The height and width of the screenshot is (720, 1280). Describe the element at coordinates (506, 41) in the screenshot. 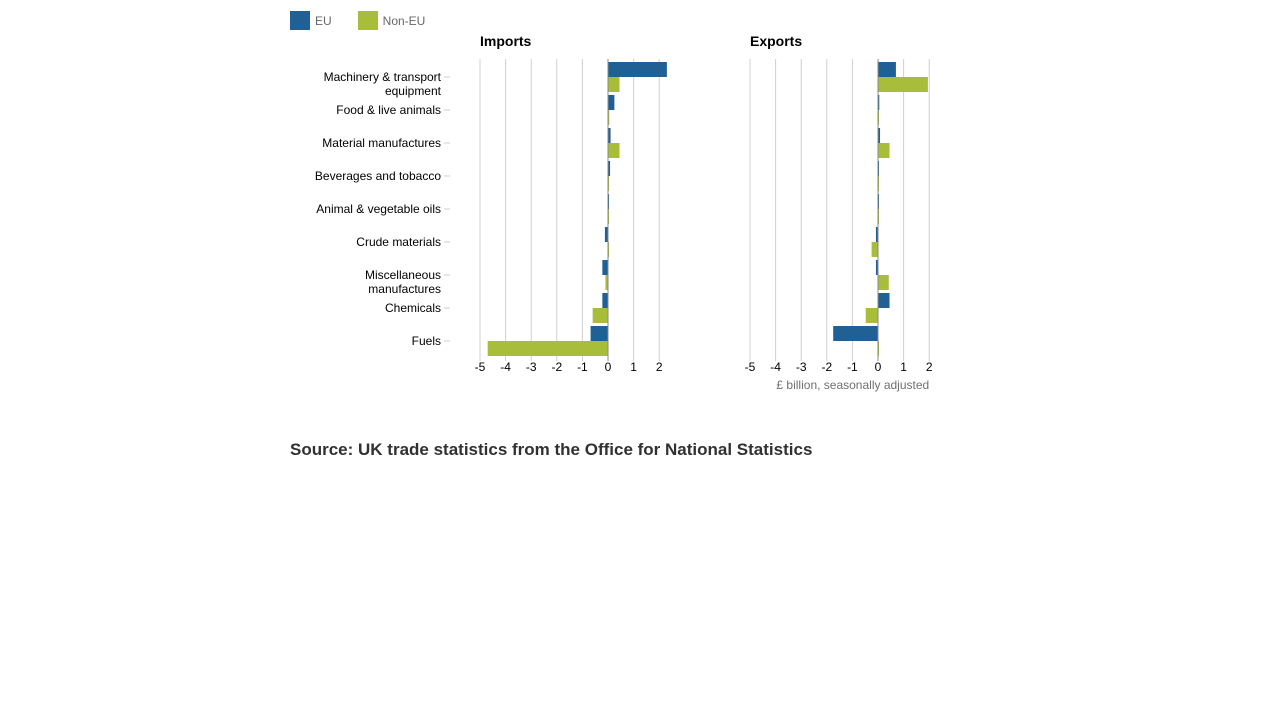

I see `imports-title: Imports` at that location.